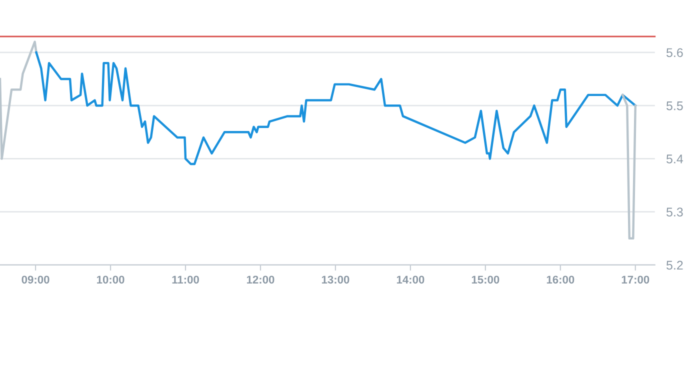  I want to click on x-tick-label: 17:00, so click(636, 280).